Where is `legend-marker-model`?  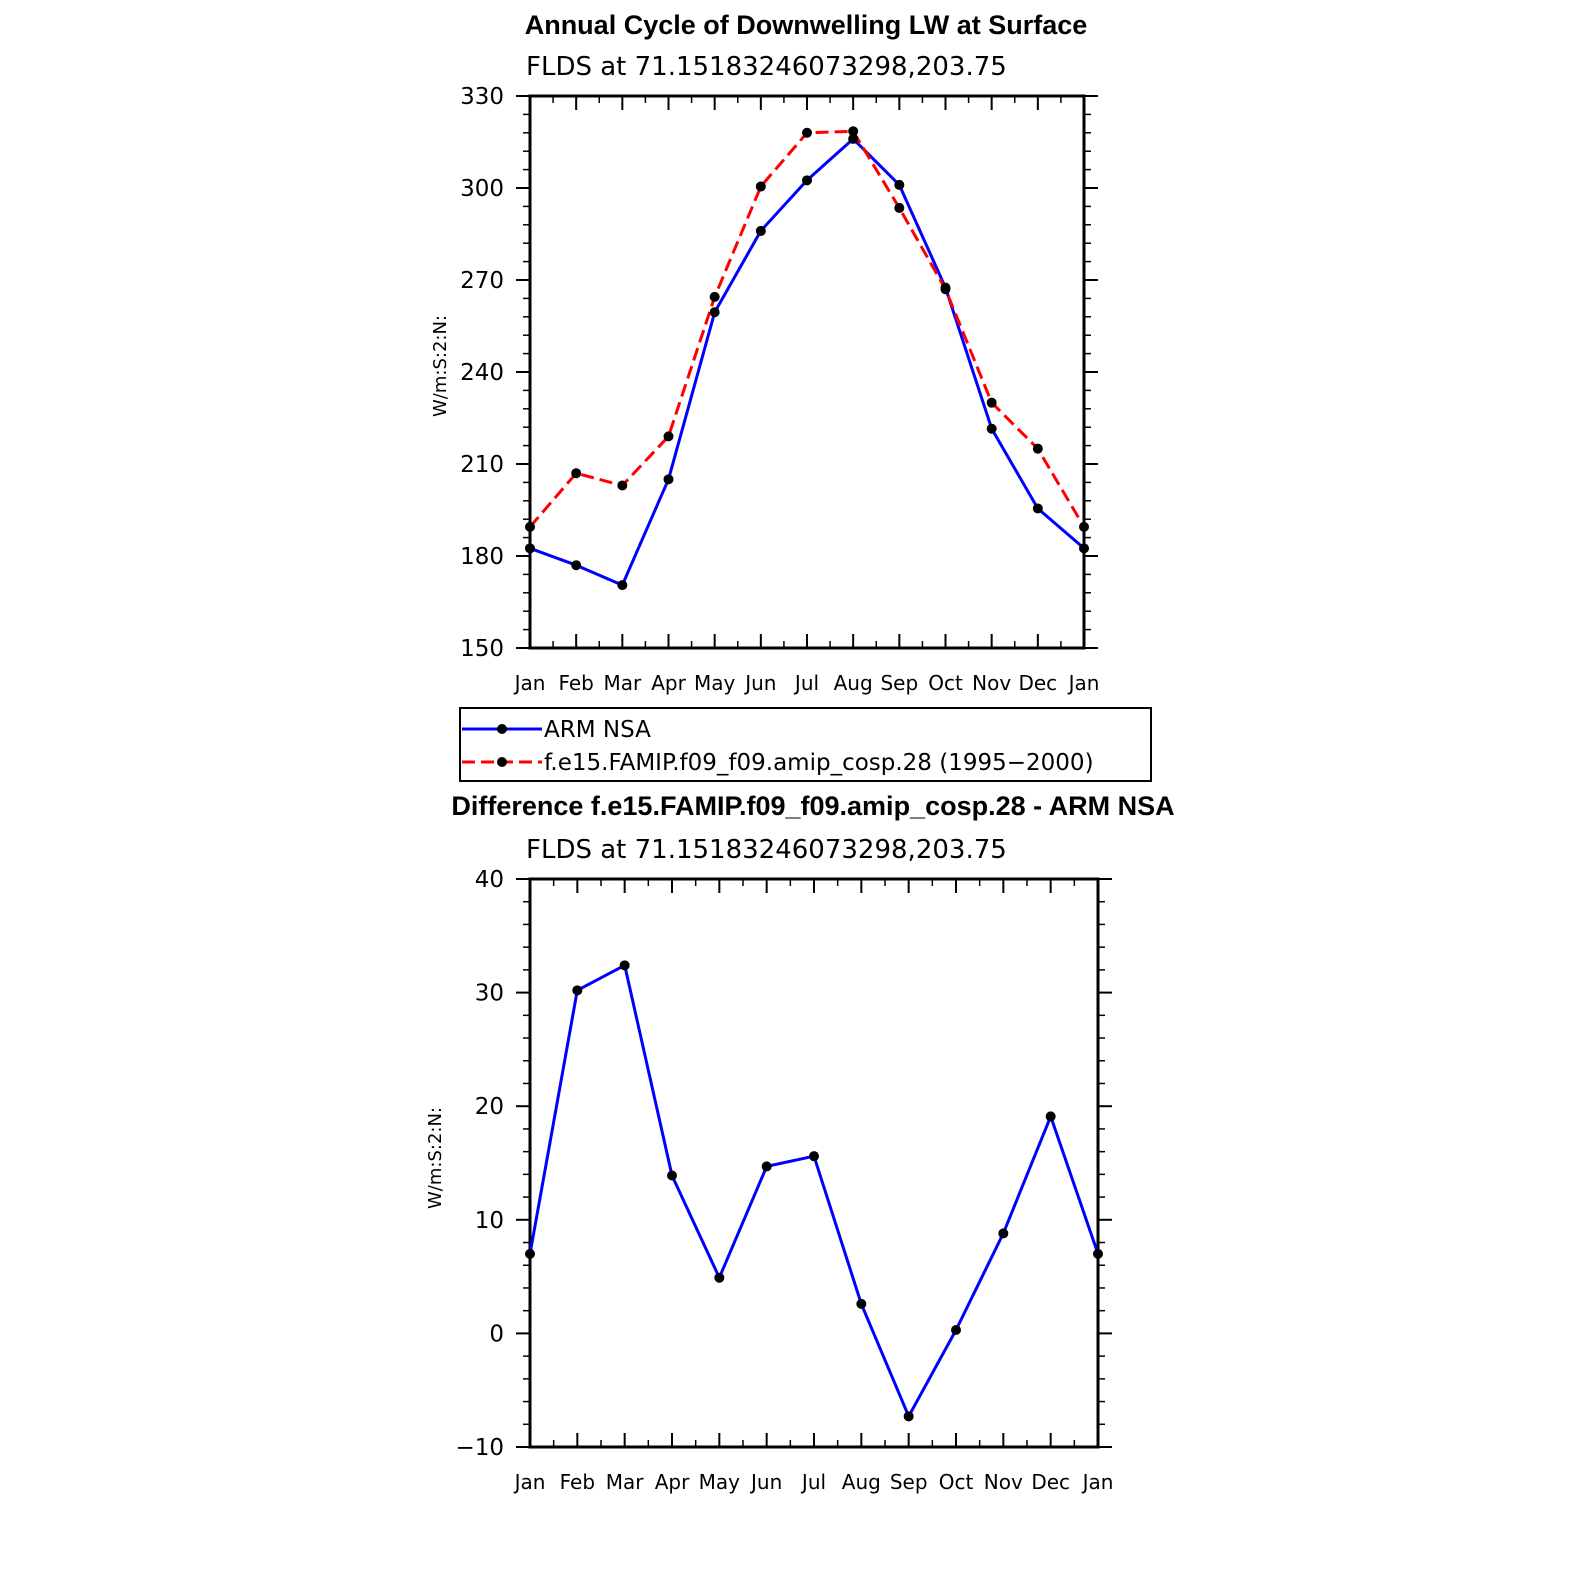
legend-marker-model is located at coordinates (502, 762).